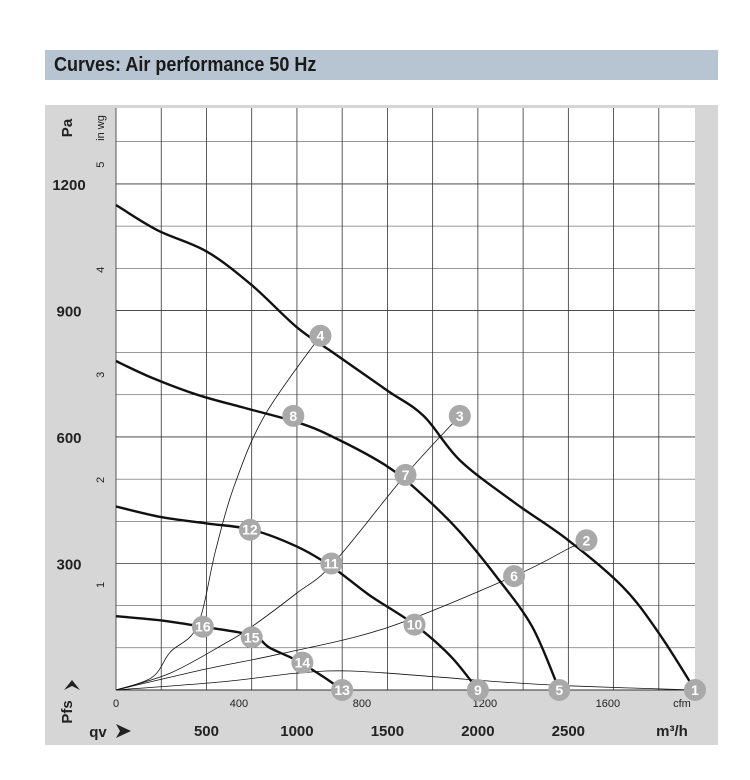 Image resolution: width=750 pixels, height=780 pixels. I want to click on title-bar: Curves: Air performance 50 Hz, so click(381, 65).